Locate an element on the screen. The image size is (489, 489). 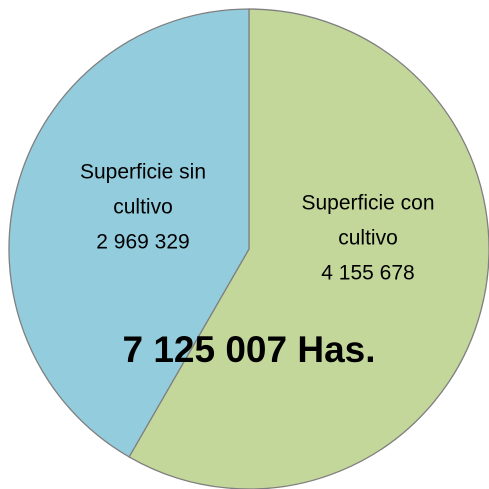
slice-label: Superficie con cultivo 4 155 678 is located at coordinates (368, 238).